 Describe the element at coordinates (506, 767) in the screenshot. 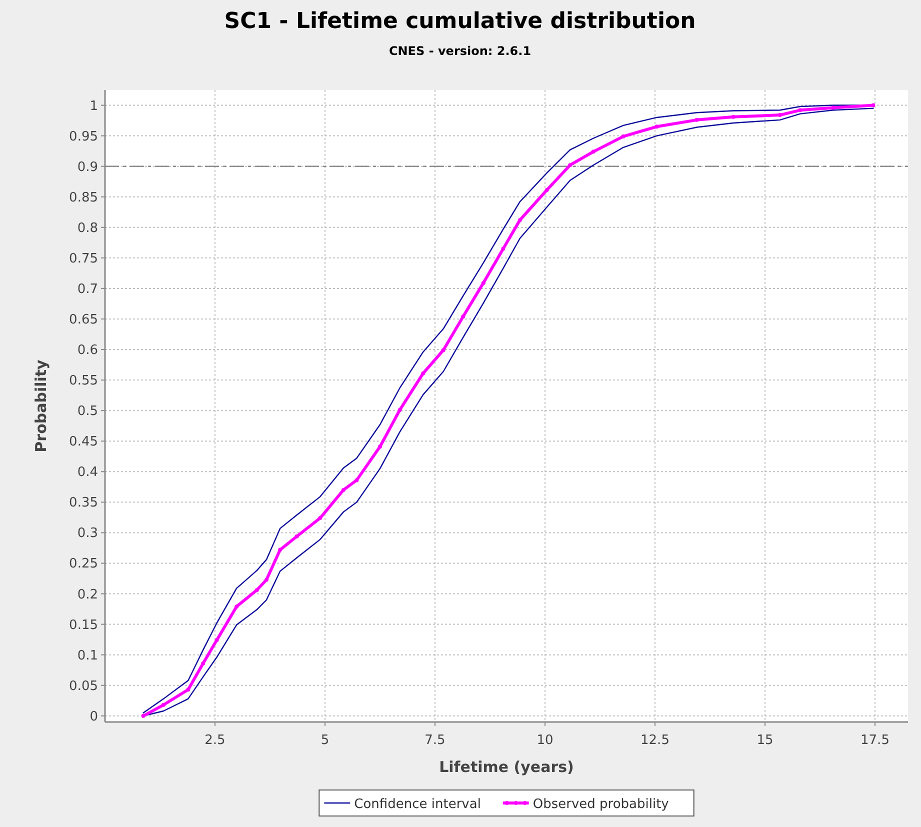

I see `x-axis-title: Lifetime (years)` at that location.